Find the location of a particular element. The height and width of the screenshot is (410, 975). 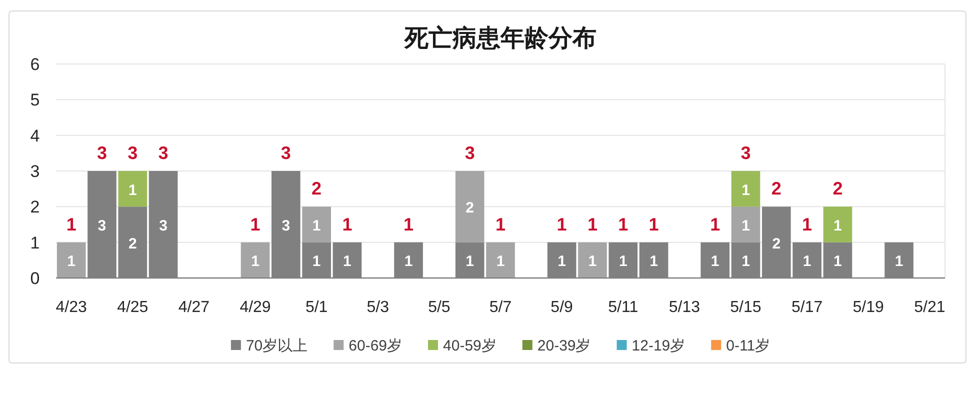

x-tick: 5/19 is located at coordinates (868, 307).